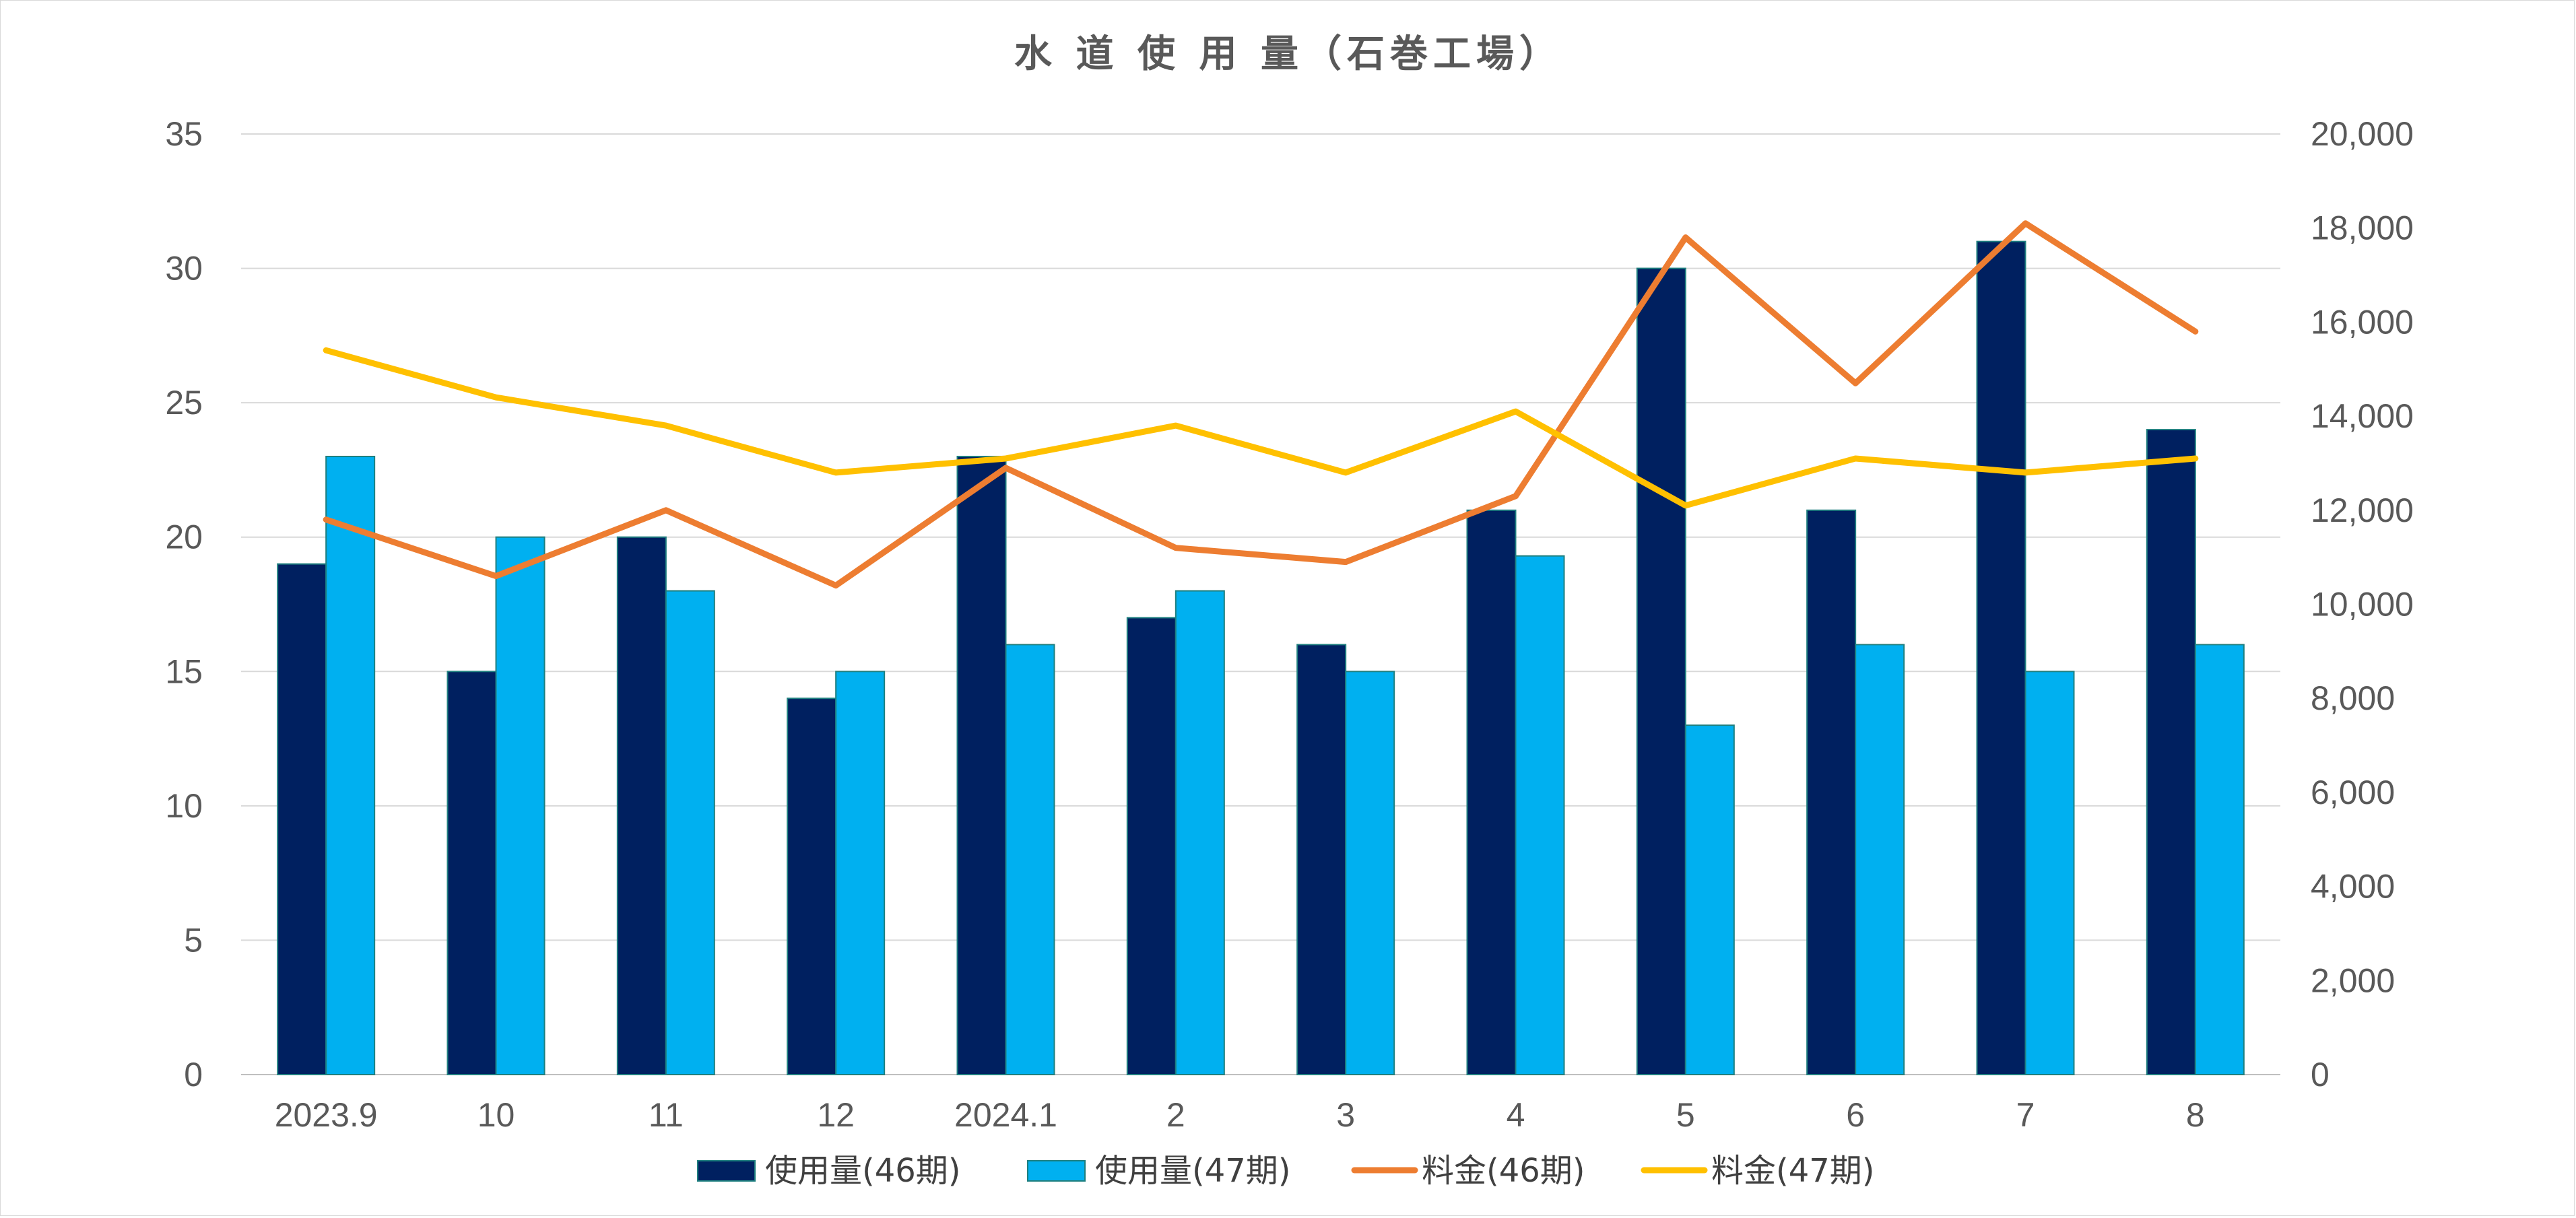  I want to click on x-tick-label: 5, so click(1685, 1115).